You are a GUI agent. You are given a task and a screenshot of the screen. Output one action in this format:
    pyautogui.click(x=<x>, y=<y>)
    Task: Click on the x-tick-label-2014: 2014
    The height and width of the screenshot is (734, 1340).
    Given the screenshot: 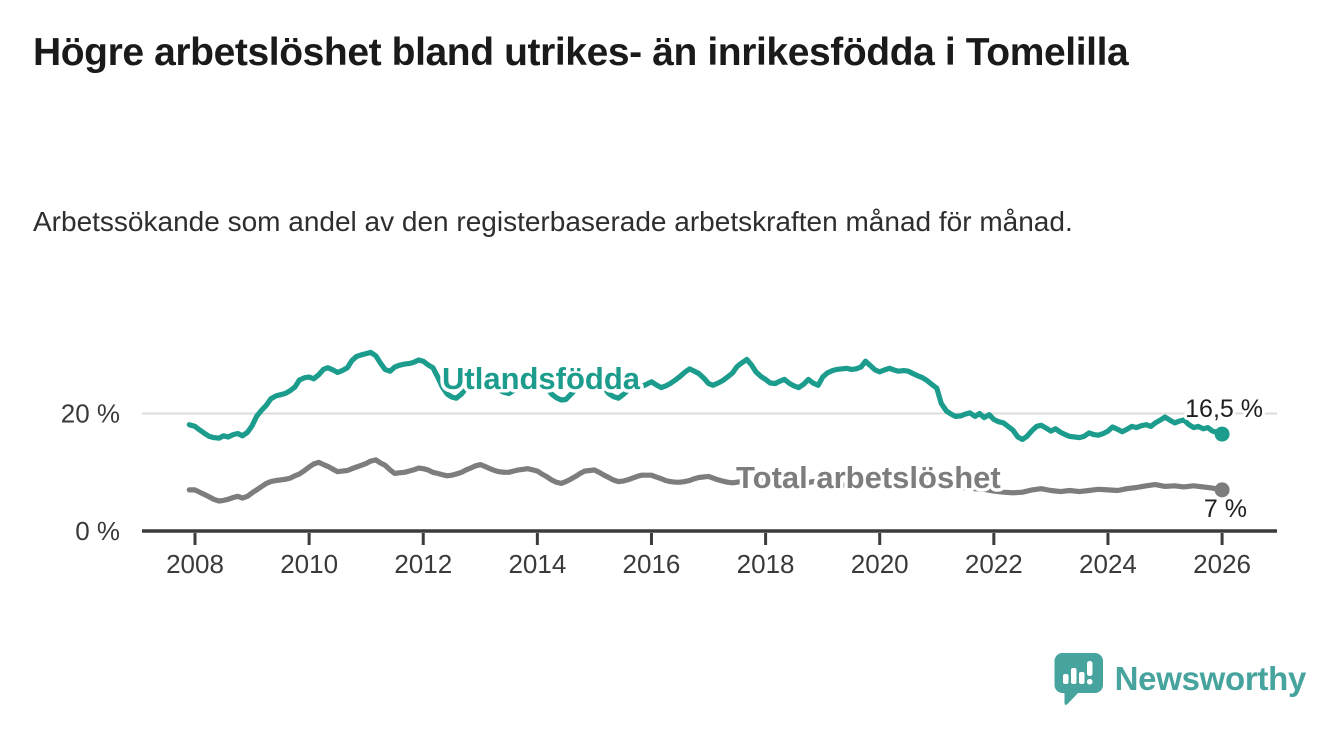 What is the action you would take?
    pyautogui.click(x=537, y=564)
    